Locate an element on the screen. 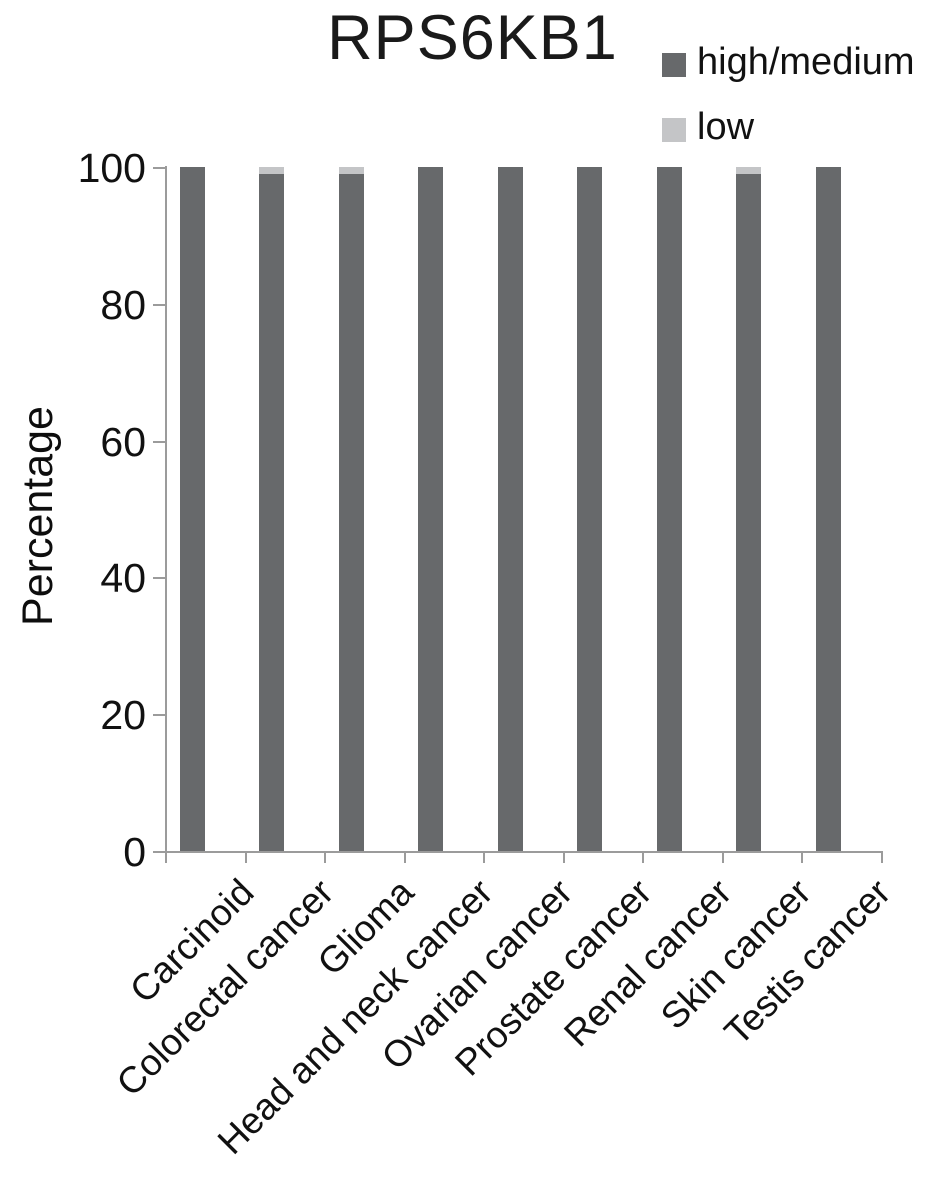  y-tick-label: 40 is located at coordinates (123, 578).